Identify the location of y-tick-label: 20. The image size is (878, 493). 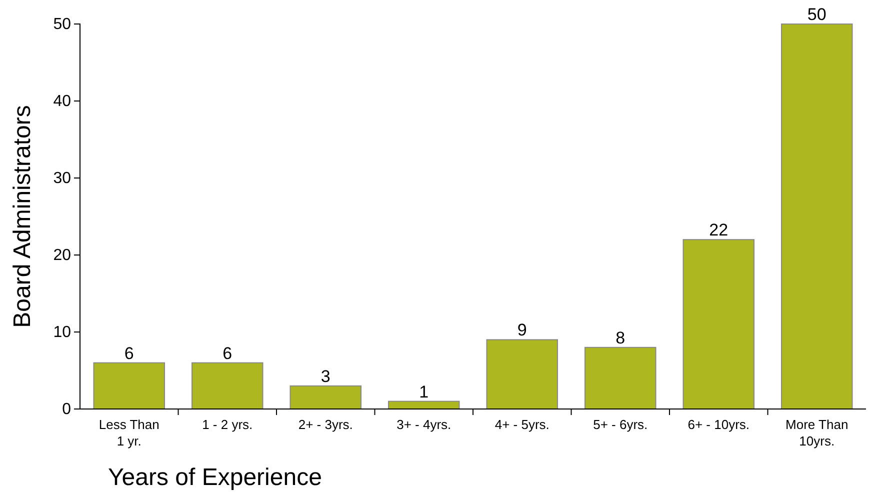
(62, 255).